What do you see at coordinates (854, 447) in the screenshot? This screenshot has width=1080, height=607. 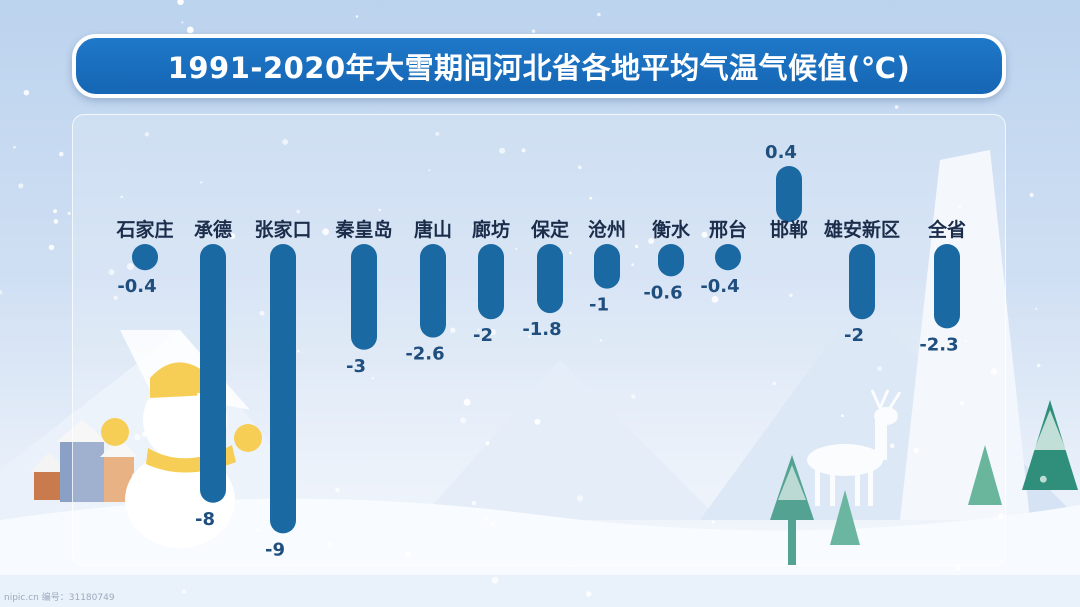 I see `deer-silhouette` at bounding box center [854, 447].